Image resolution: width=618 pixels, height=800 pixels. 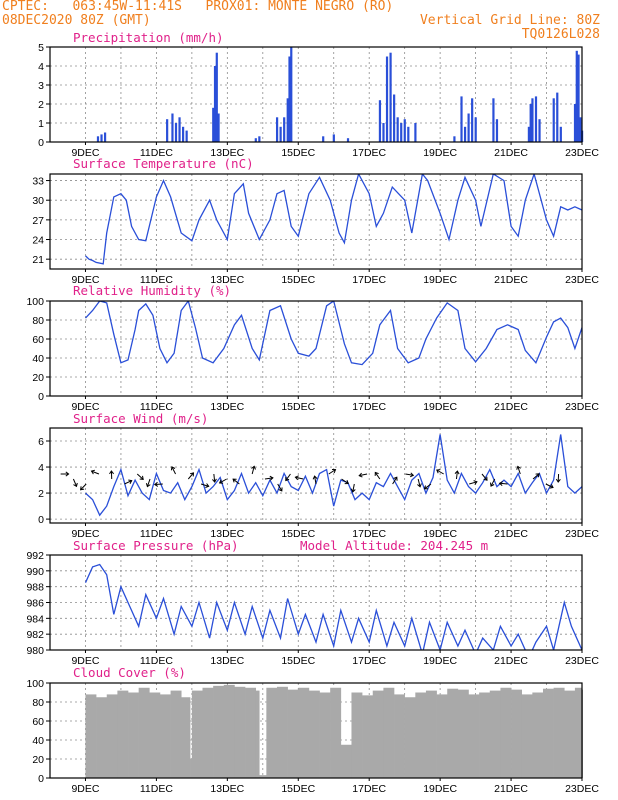 I want to click on y-tick-label: 20, so click(x=38, y=378).